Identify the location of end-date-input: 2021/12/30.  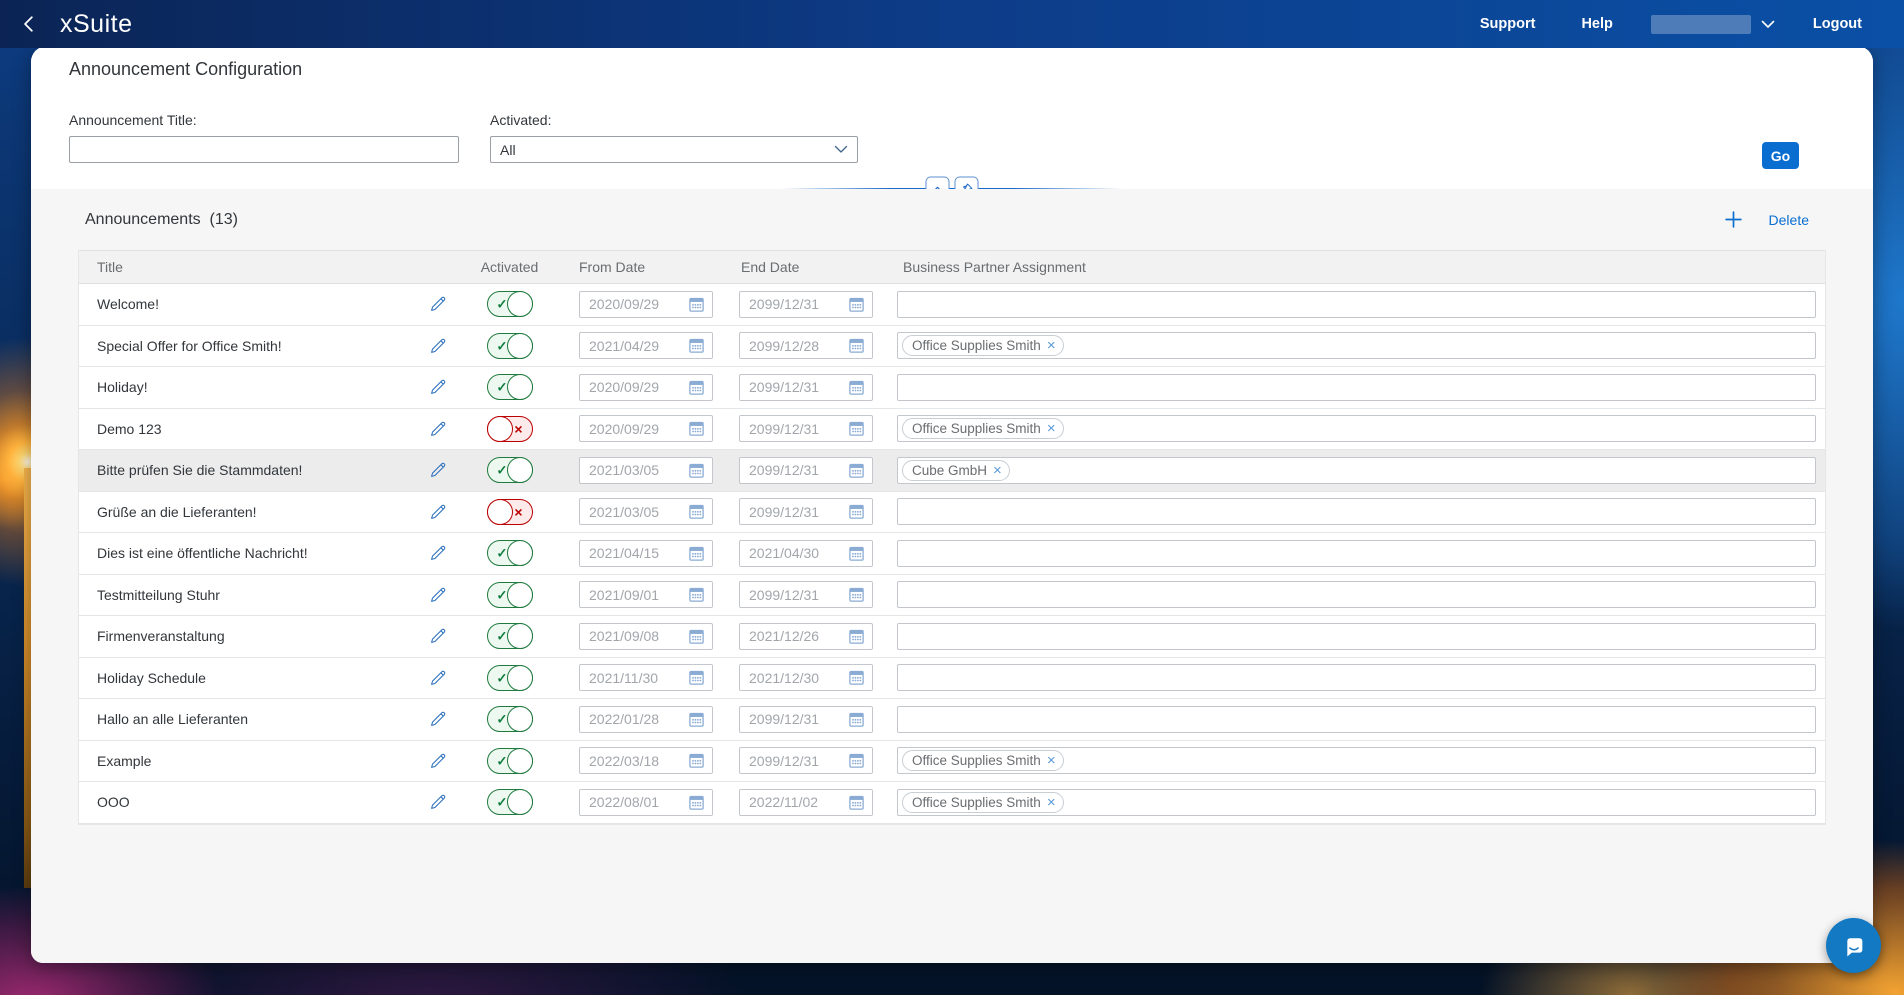
(806, 678).